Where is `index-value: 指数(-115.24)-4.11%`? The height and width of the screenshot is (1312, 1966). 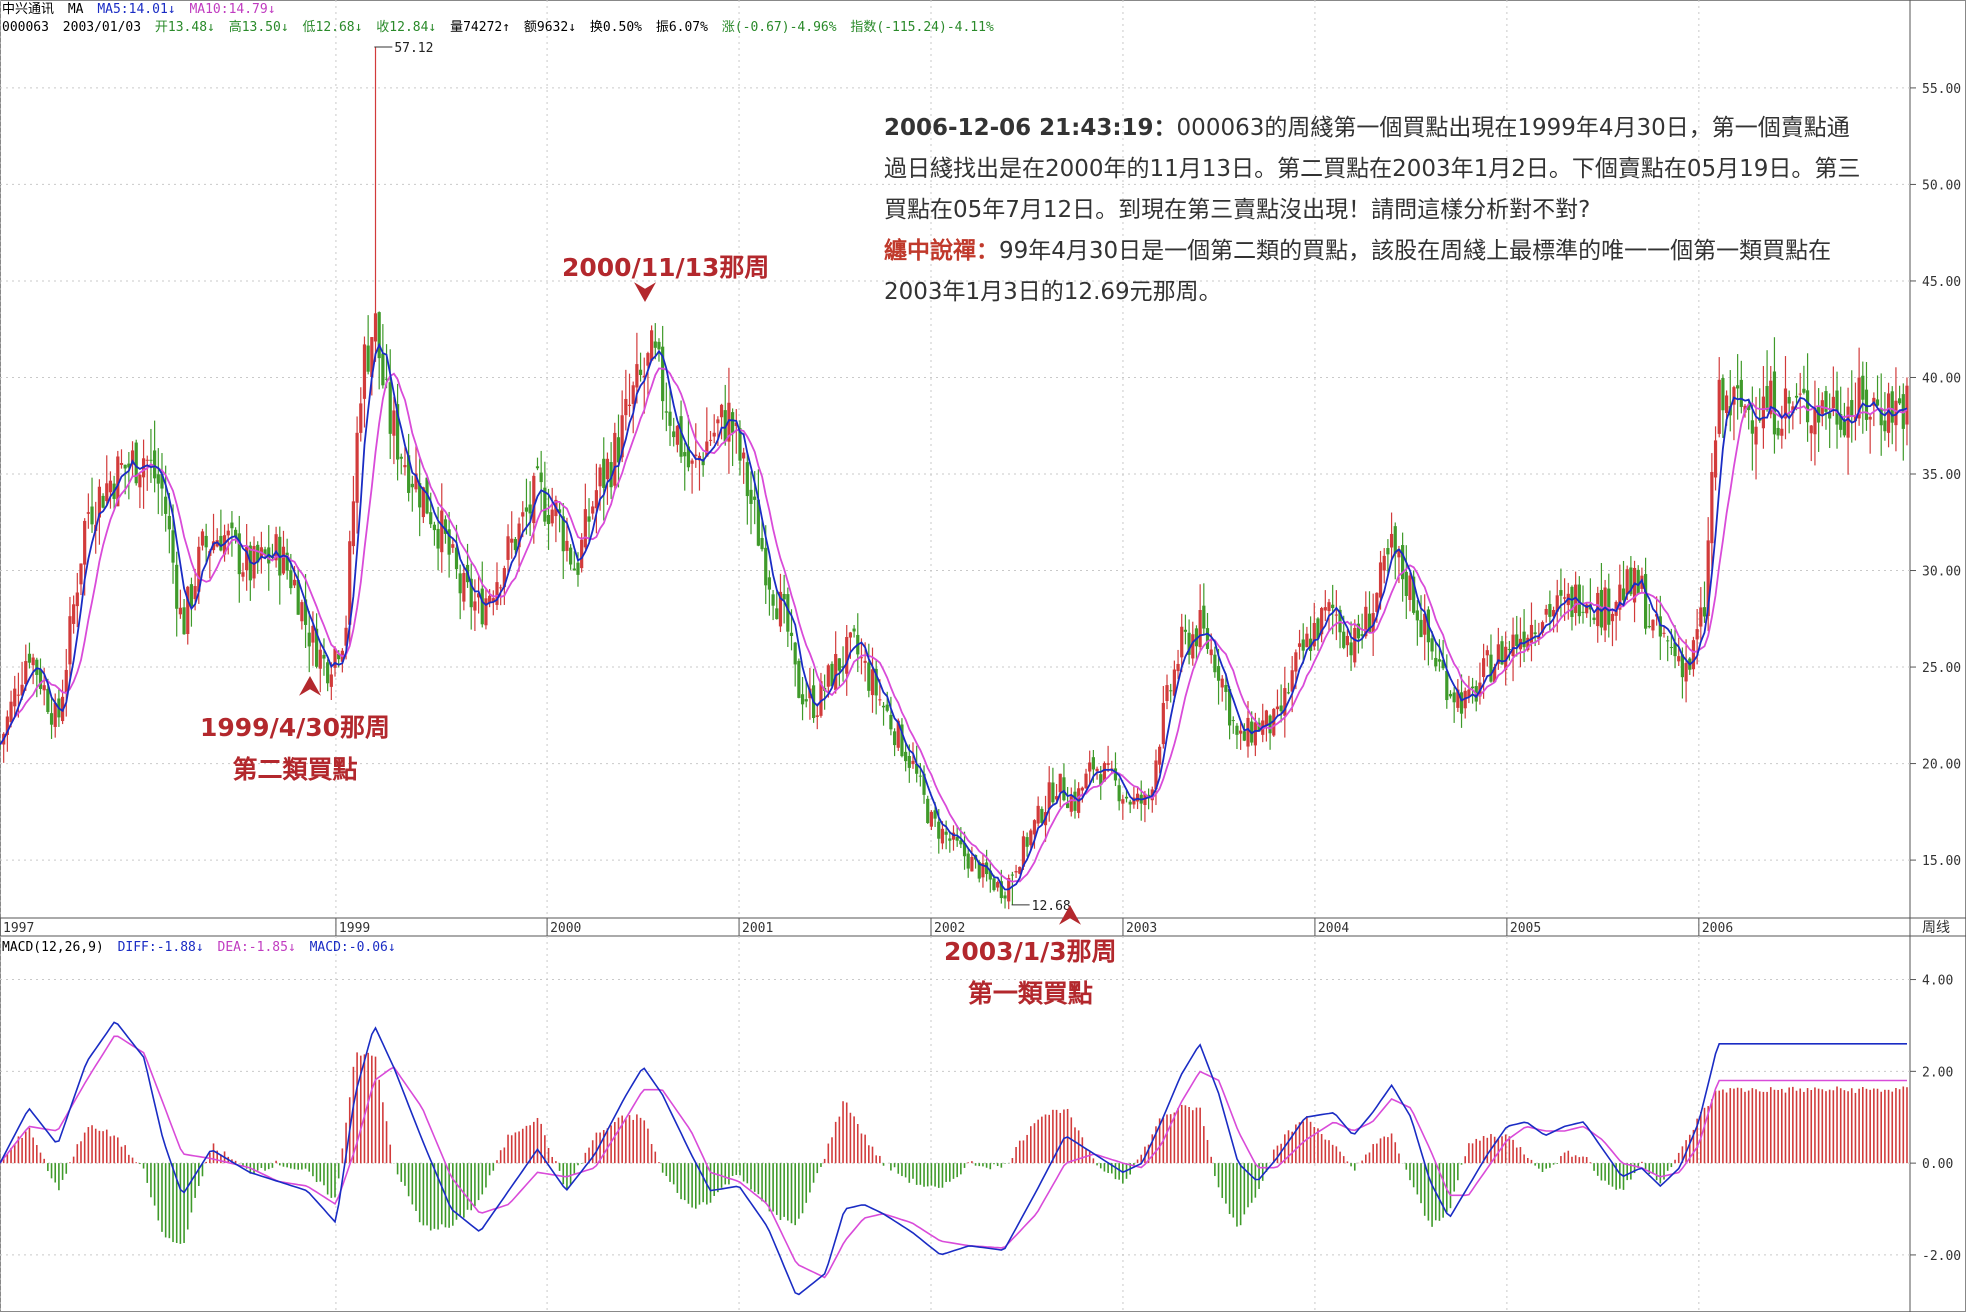 index-value: 指数(-115.24)-4.11% is located at coordinates (922, 27).